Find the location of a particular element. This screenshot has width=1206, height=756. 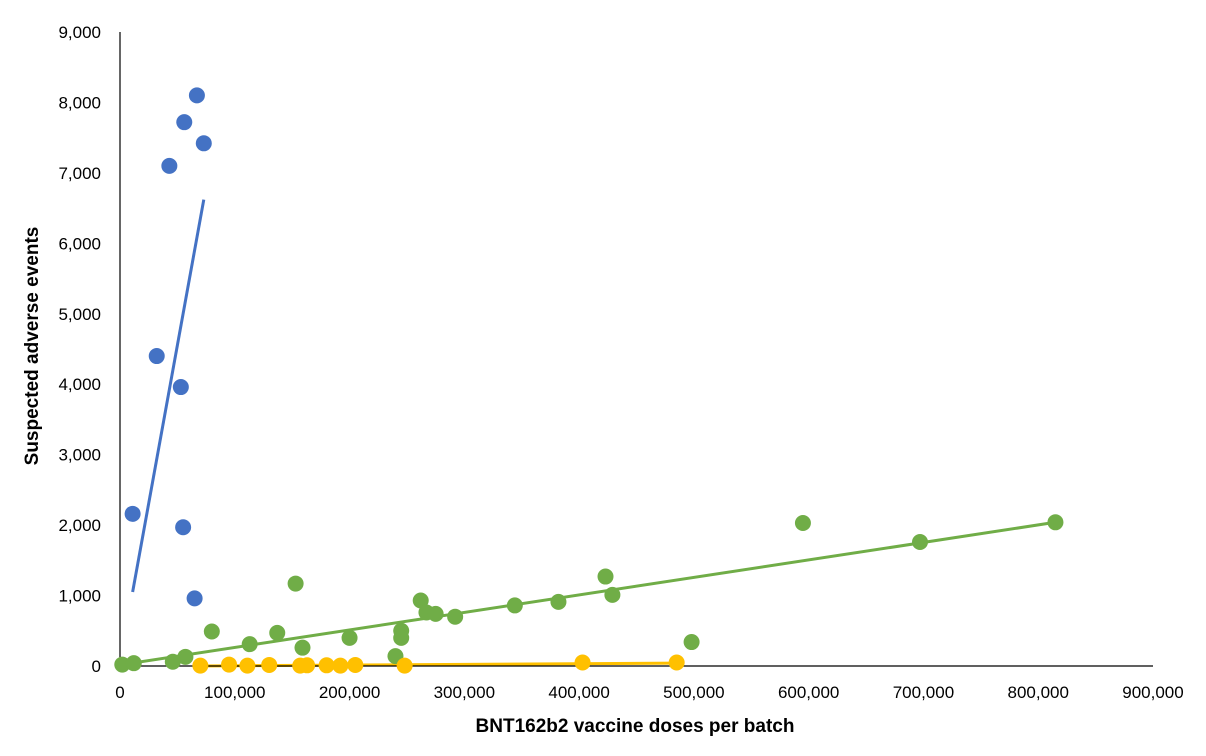

x-tick-label: 900,000 is located at coordinates (1152, 692).